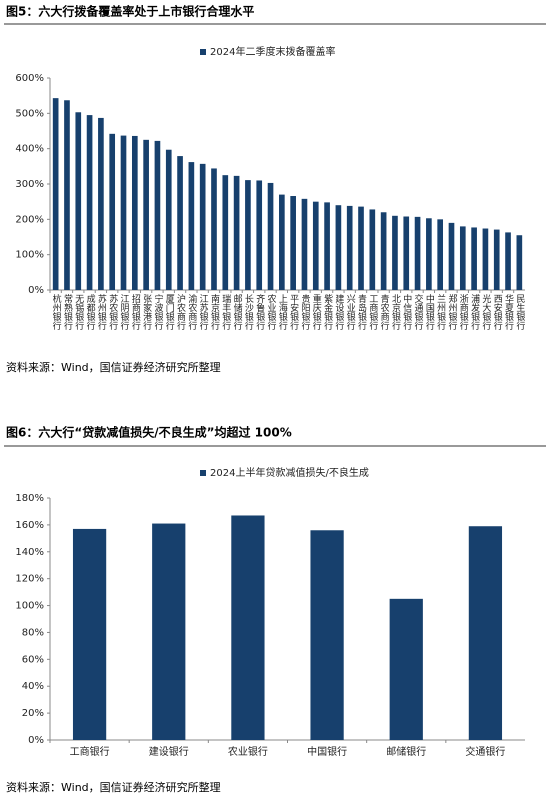 The image size is (550, 799). Describe the element at coordinates (33, 686) in the screenshot. I see `y-tick-label: 40%` at that location.